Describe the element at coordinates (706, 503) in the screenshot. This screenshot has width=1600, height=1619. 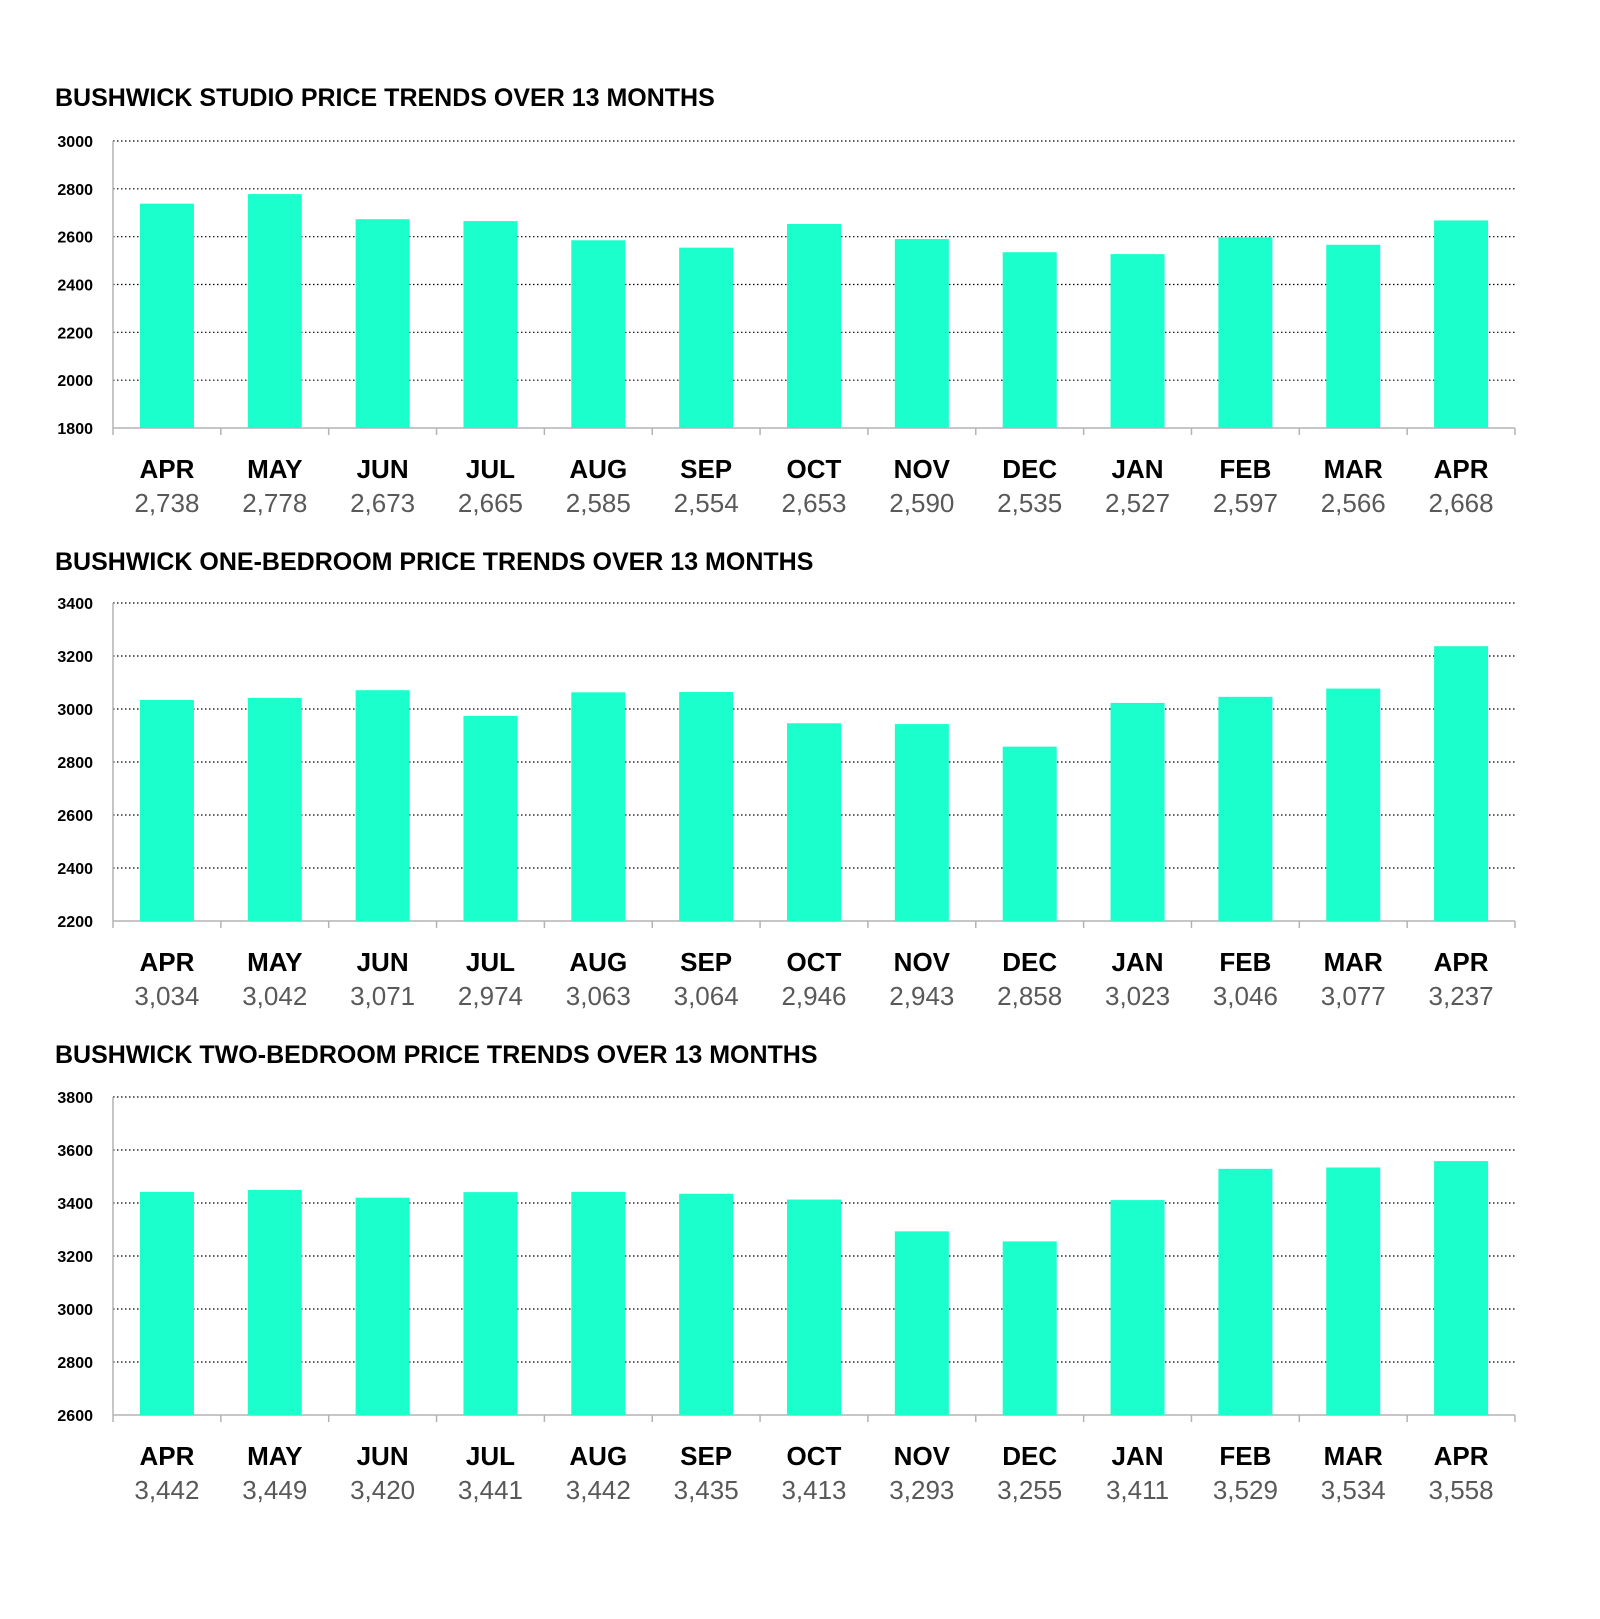
I see `data-label: 2,554` at that location.